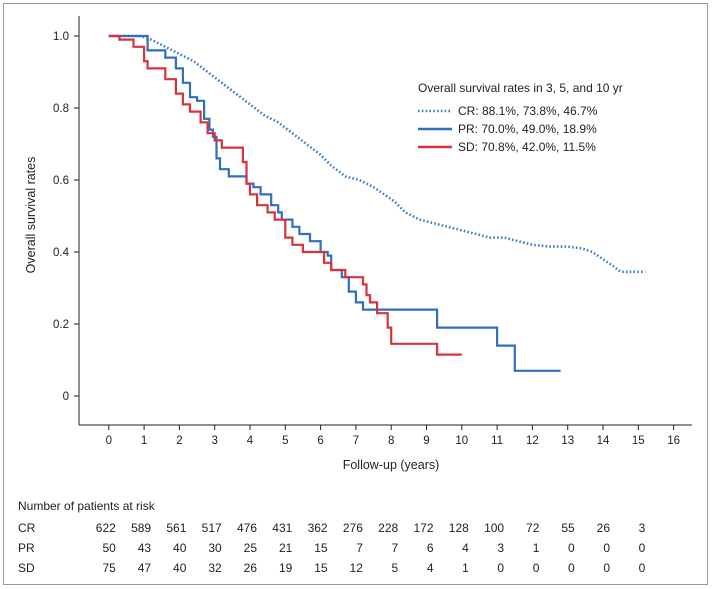 The height and width of the screenshot is (589, 713). I want to click on risk-value: 100, so click(494, 528).